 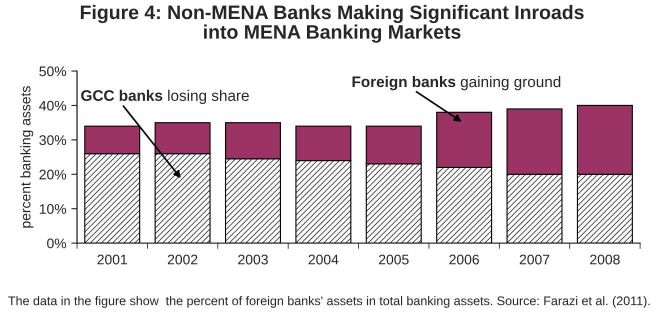 I want to click on y-tick-label: 20%, so click(x=53, y=175).